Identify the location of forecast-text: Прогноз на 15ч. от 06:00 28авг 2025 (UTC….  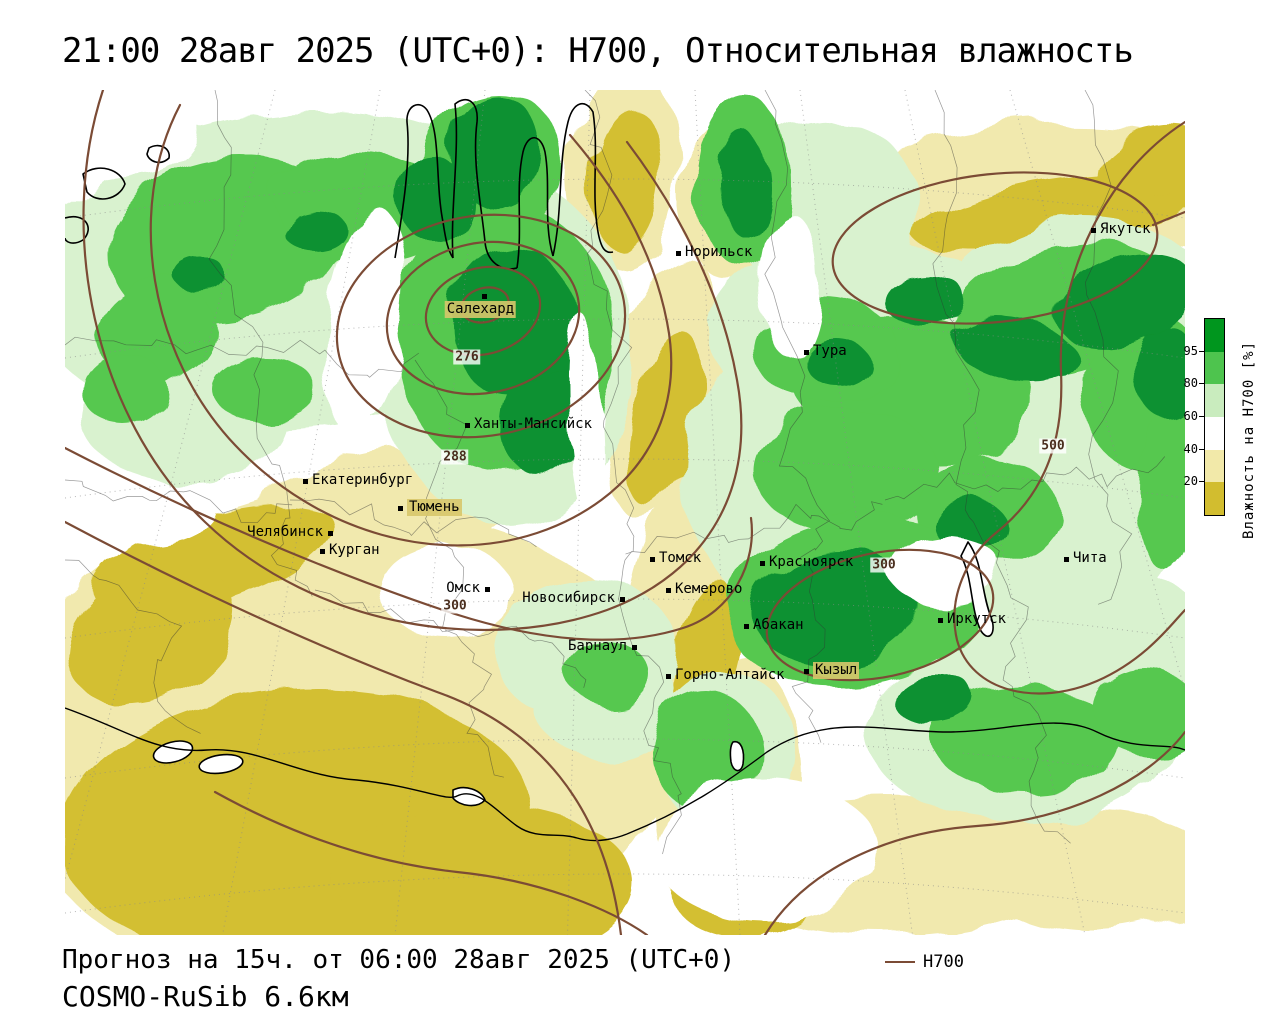
(399, 960).